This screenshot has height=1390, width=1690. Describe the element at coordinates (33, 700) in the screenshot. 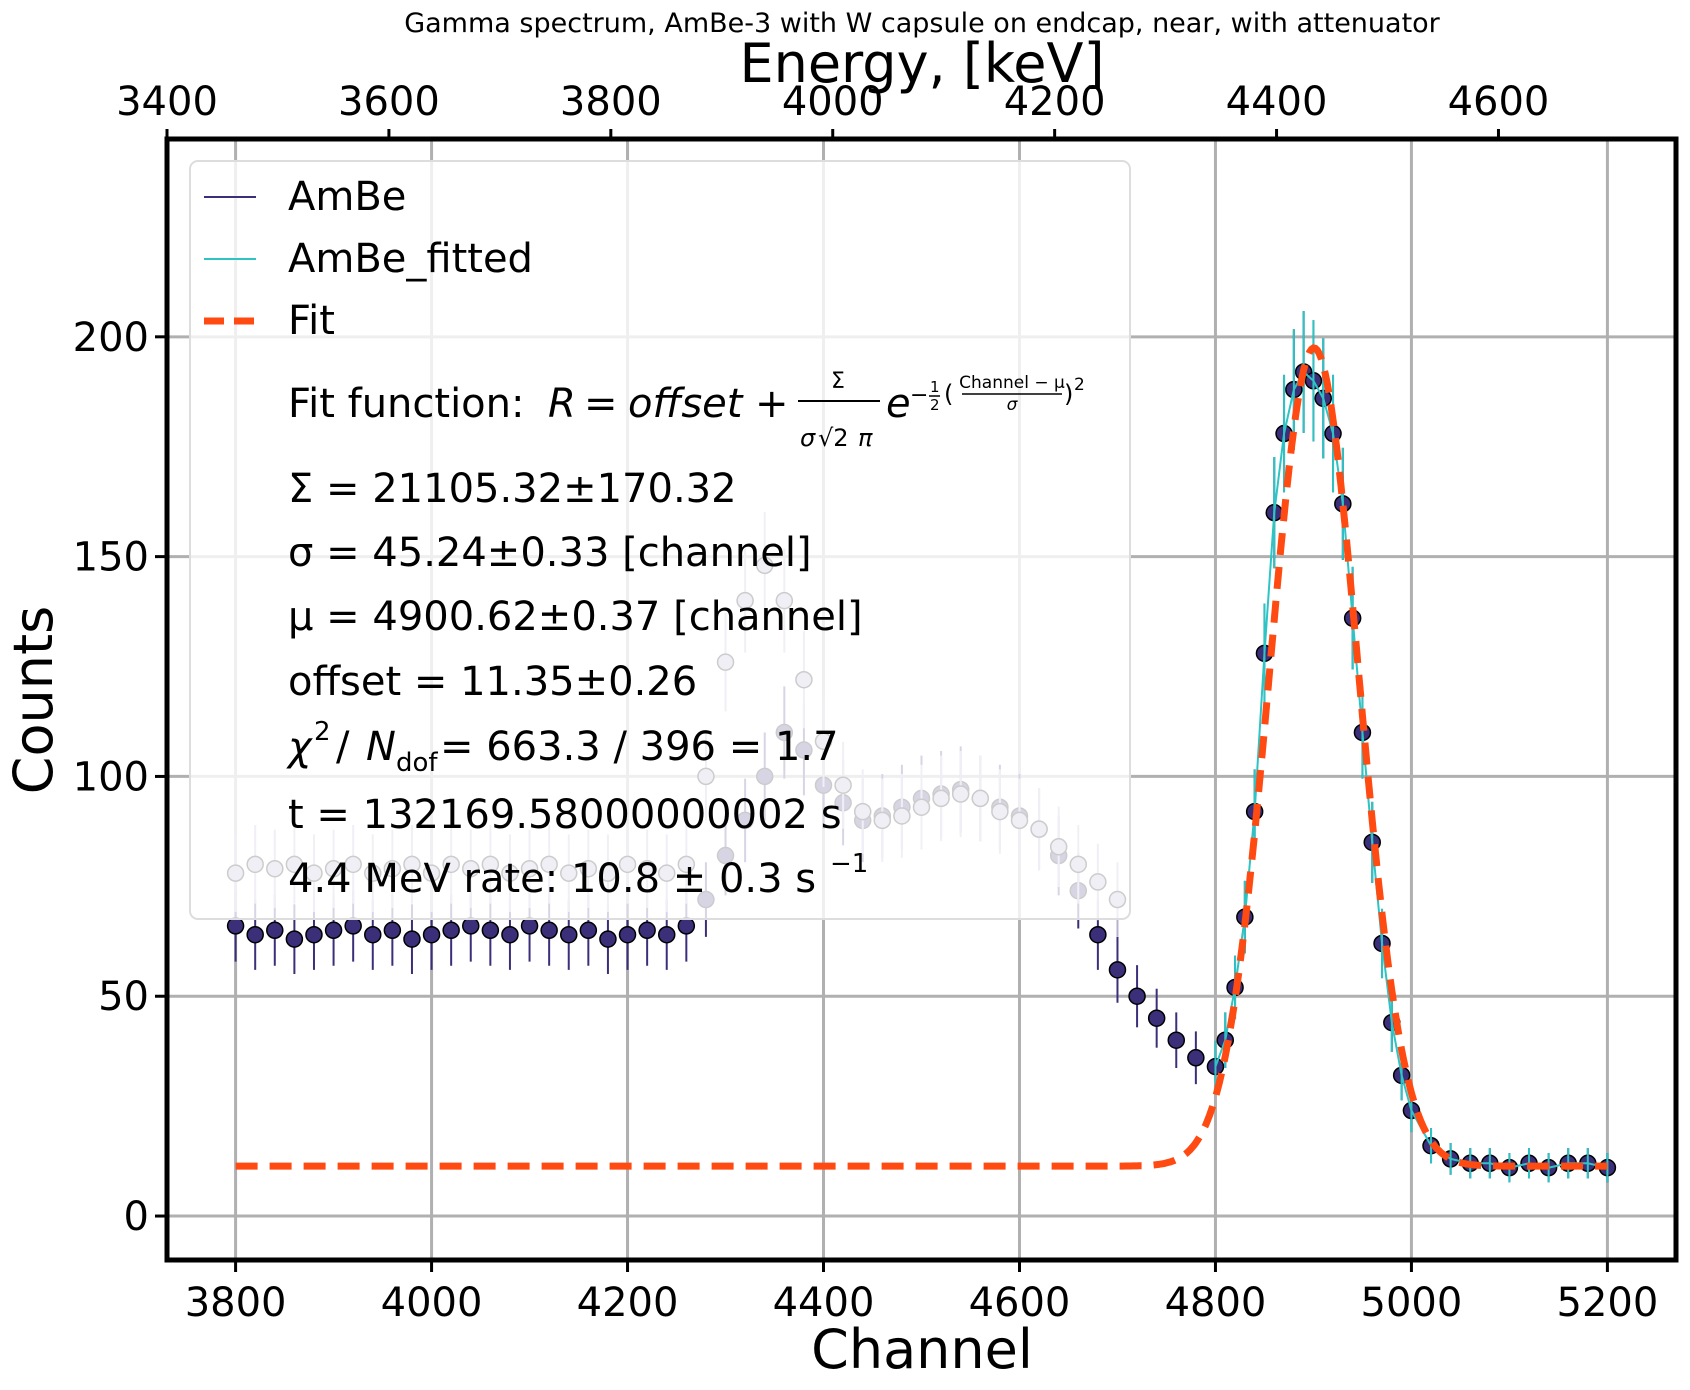

I see `y-axis-label: Counts` at that location.